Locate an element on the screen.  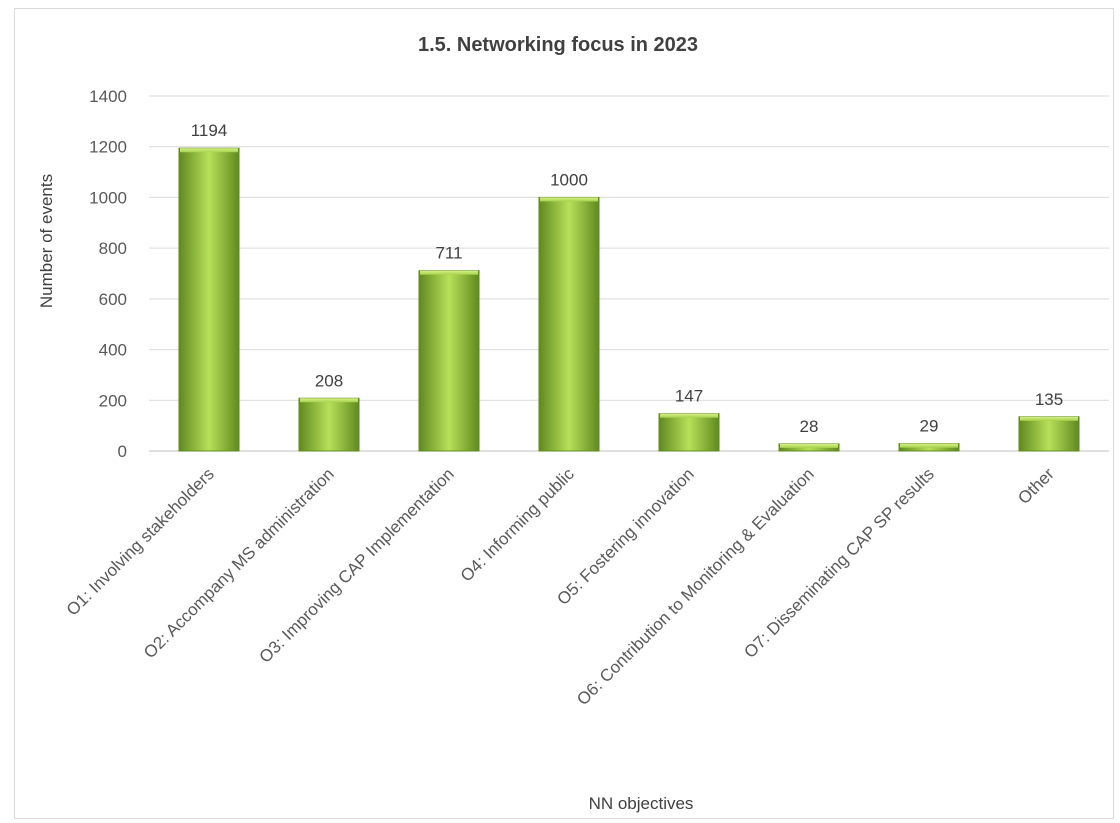
x-axis-title: NN objectives is located at coordinates (641, 803).